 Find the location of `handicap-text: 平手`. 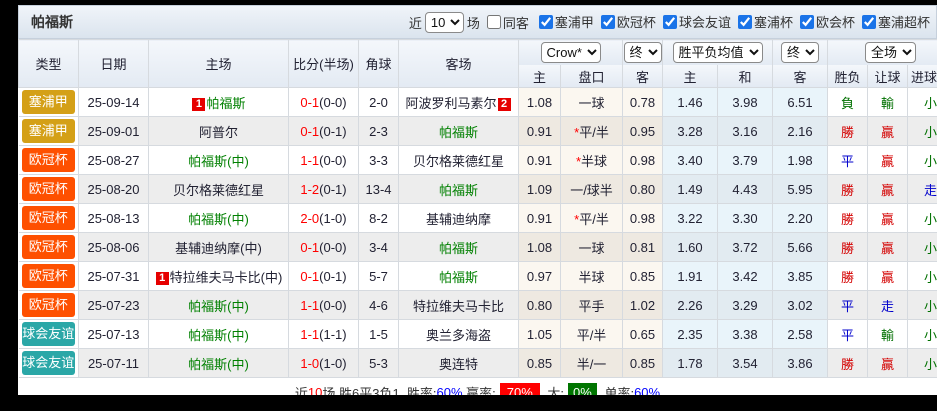

handicap-text: 平手 is located at coordinates (591, 306).